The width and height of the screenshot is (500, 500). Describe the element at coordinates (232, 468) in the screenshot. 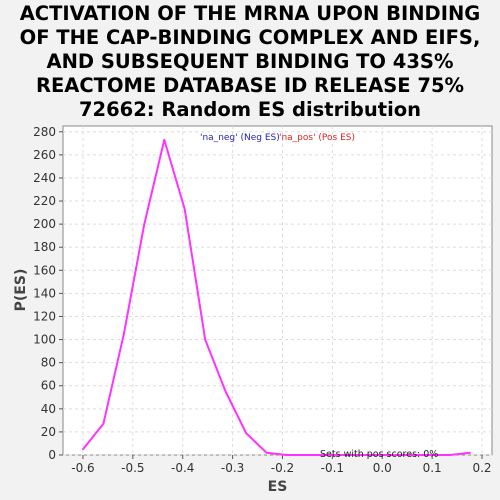

I see `x-tick-label: -0.3` at that location.